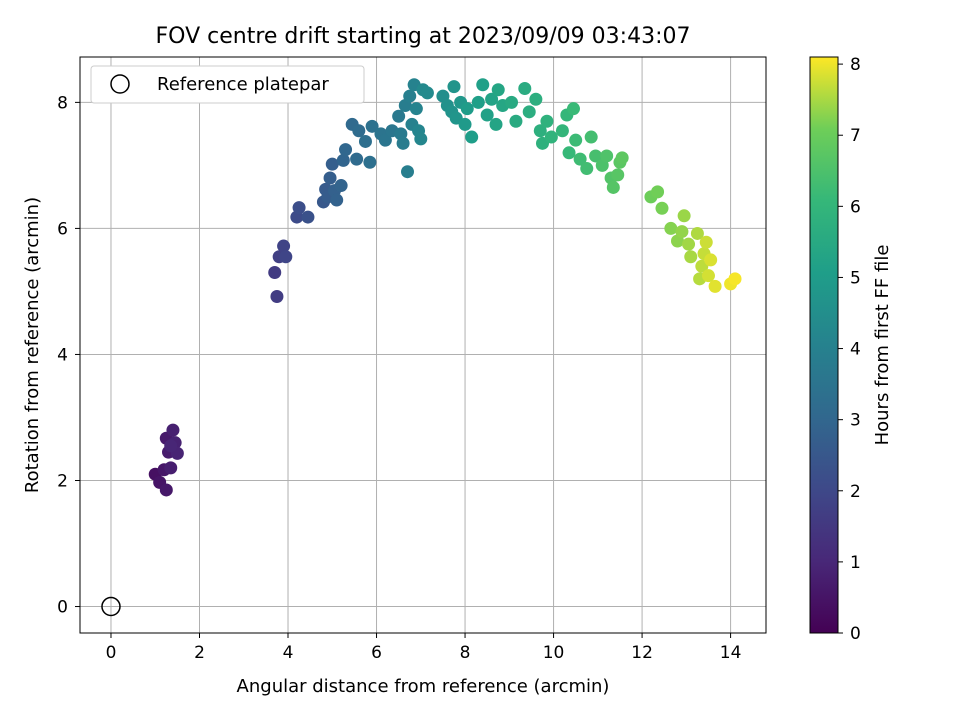 This screenshot has width=960, height=720. What do you see at coordinates (855, 563) in the screenshot?
I see `colorbar-tick-label: 1` at bounding box center [855, 563].